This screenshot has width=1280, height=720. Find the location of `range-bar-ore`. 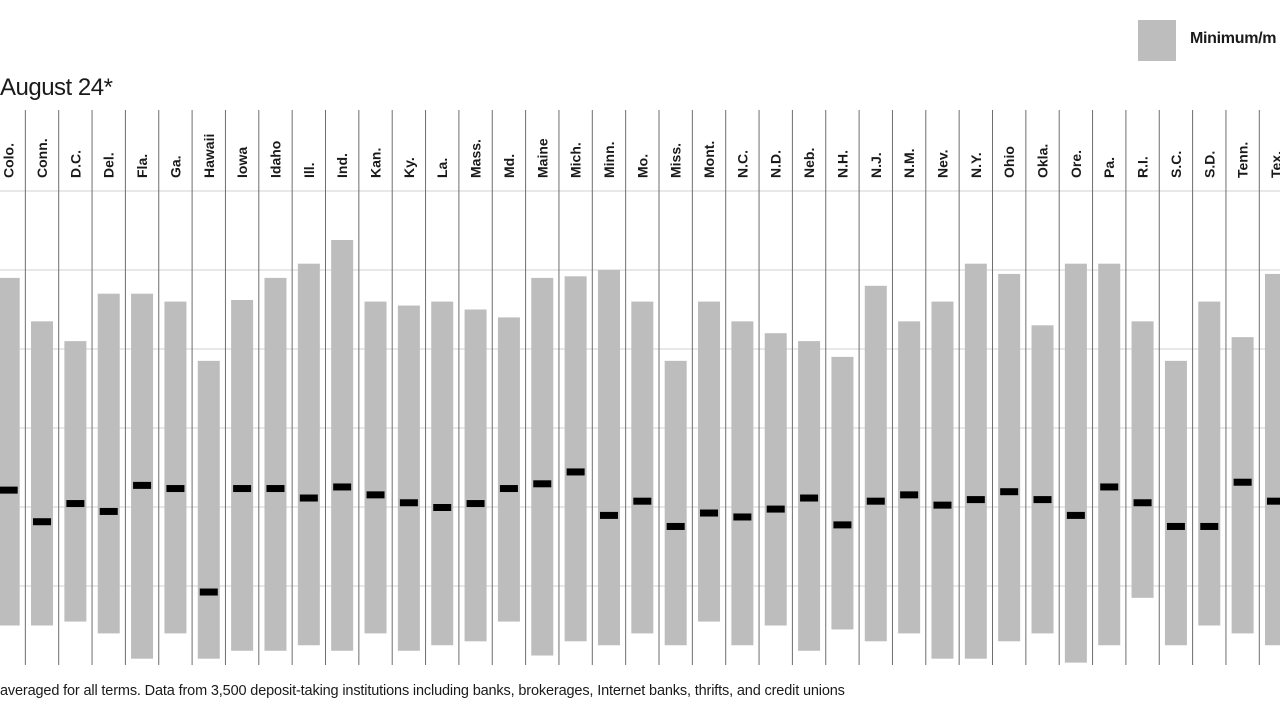

range-bar-ore is located at coordinates (1075, 463).